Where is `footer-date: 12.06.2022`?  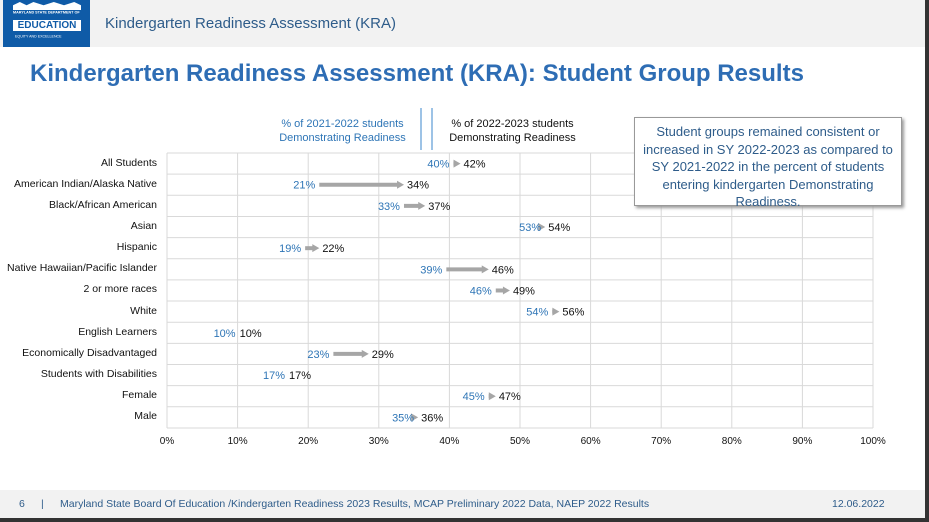
footer-date: 12.06.2022 is located at coordinates (858, 504).